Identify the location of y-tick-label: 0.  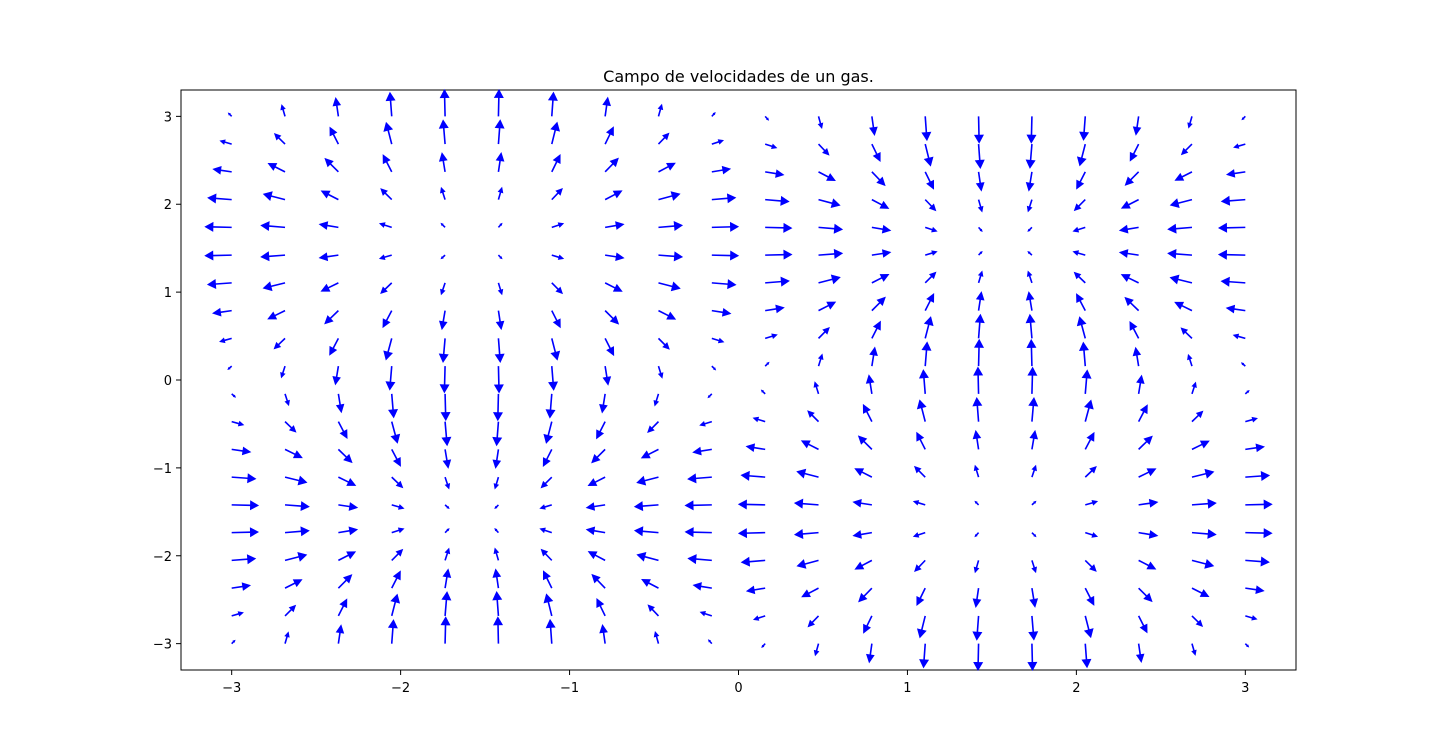
(168, 381).